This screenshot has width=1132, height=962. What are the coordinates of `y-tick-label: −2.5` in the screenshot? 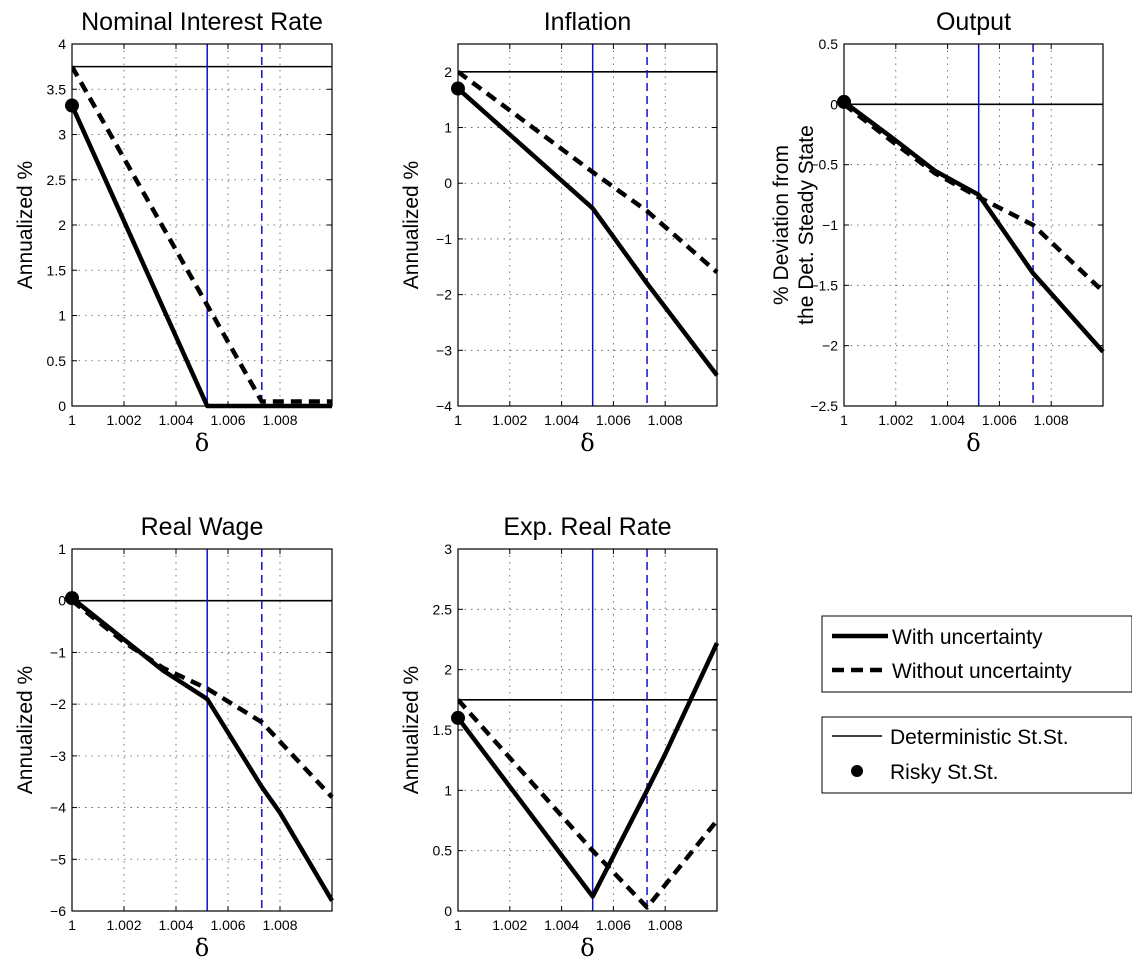 It's located at (824, 406).